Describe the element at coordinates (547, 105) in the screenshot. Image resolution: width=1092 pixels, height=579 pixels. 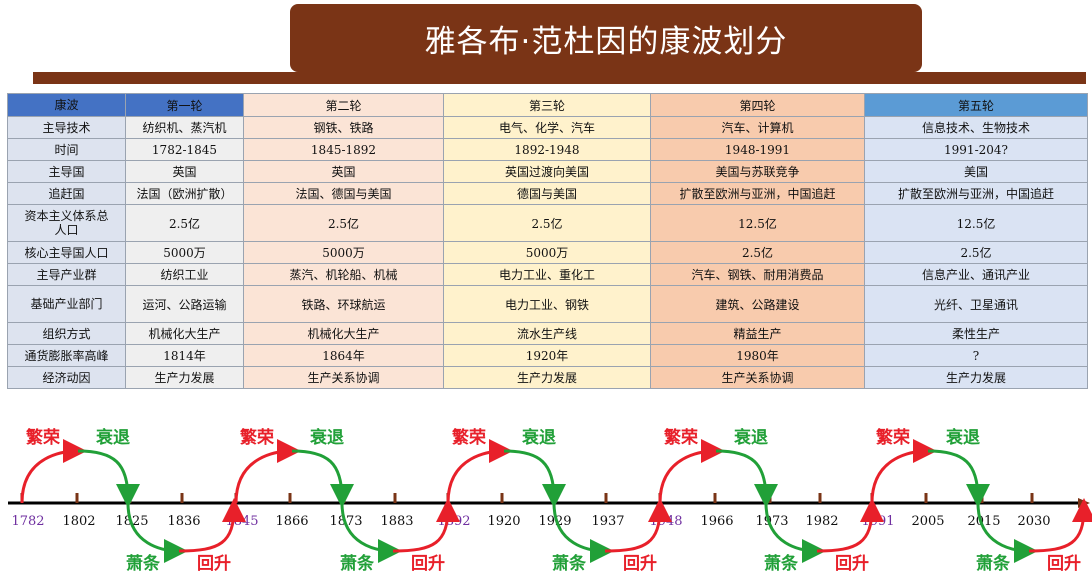
I see `column-header: 第三轮` at that location.